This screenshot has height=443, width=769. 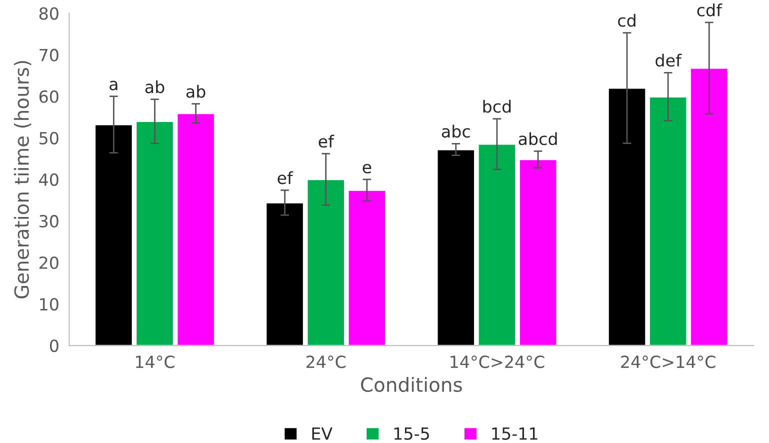 I want to click on annotation: def, so click(x=669, y=60).